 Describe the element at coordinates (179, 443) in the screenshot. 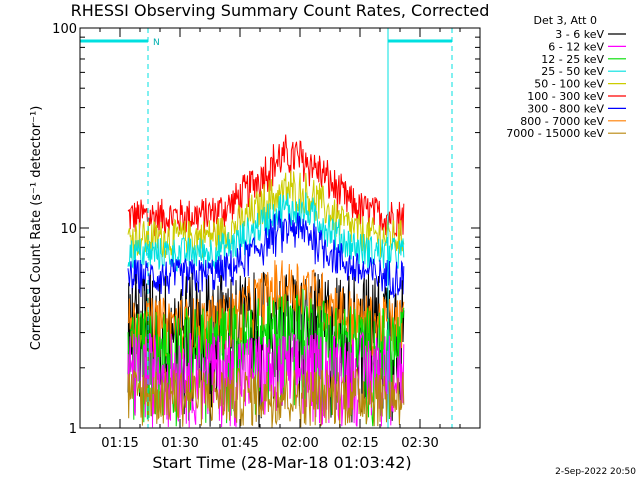

I see `x-tick-label: 01:30` at that location.